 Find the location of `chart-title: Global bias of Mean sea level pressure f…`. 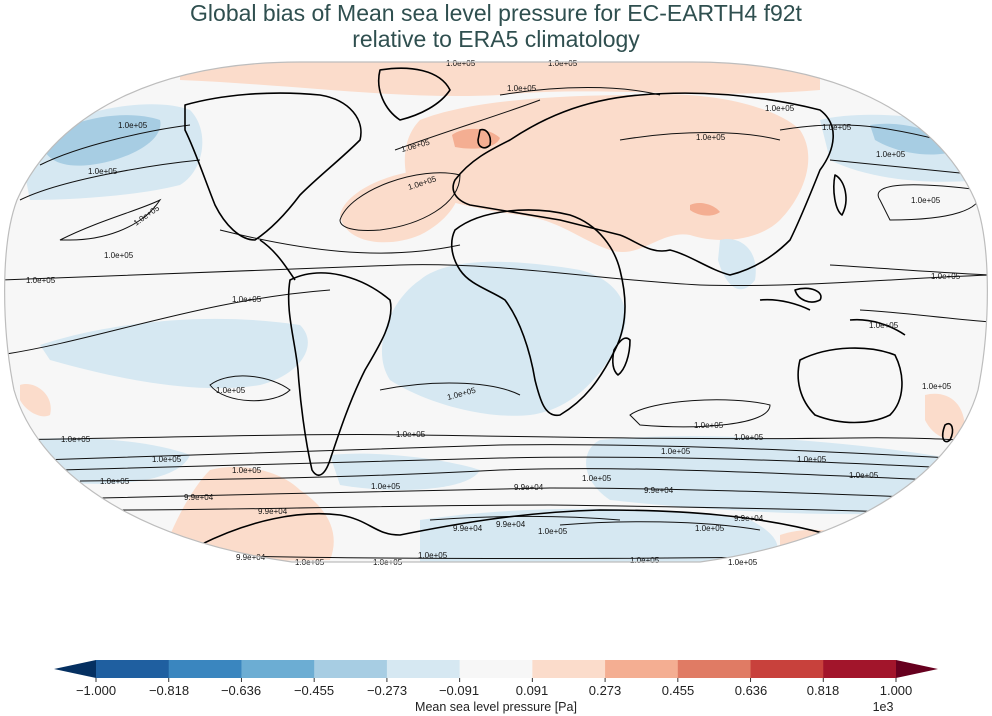

chart-title: Global bias of Mean sea level pressure f… is located at coordinates (496, 26).